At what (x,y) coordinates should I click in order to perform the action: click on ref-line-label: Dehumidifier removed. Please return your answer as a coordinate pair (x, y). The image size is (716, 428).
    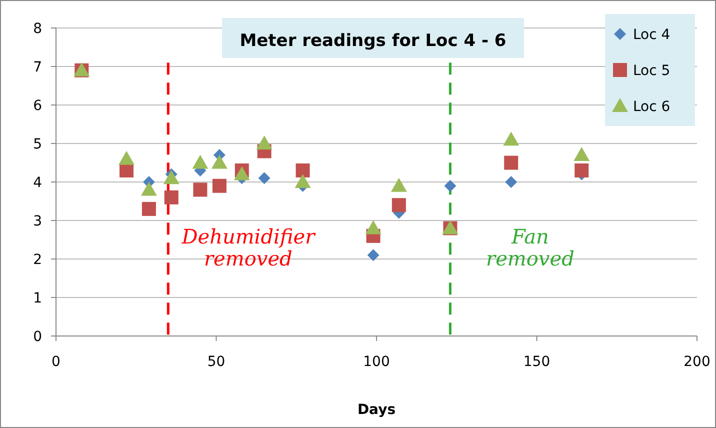
    Looking at the image, I should click on (248, 247).